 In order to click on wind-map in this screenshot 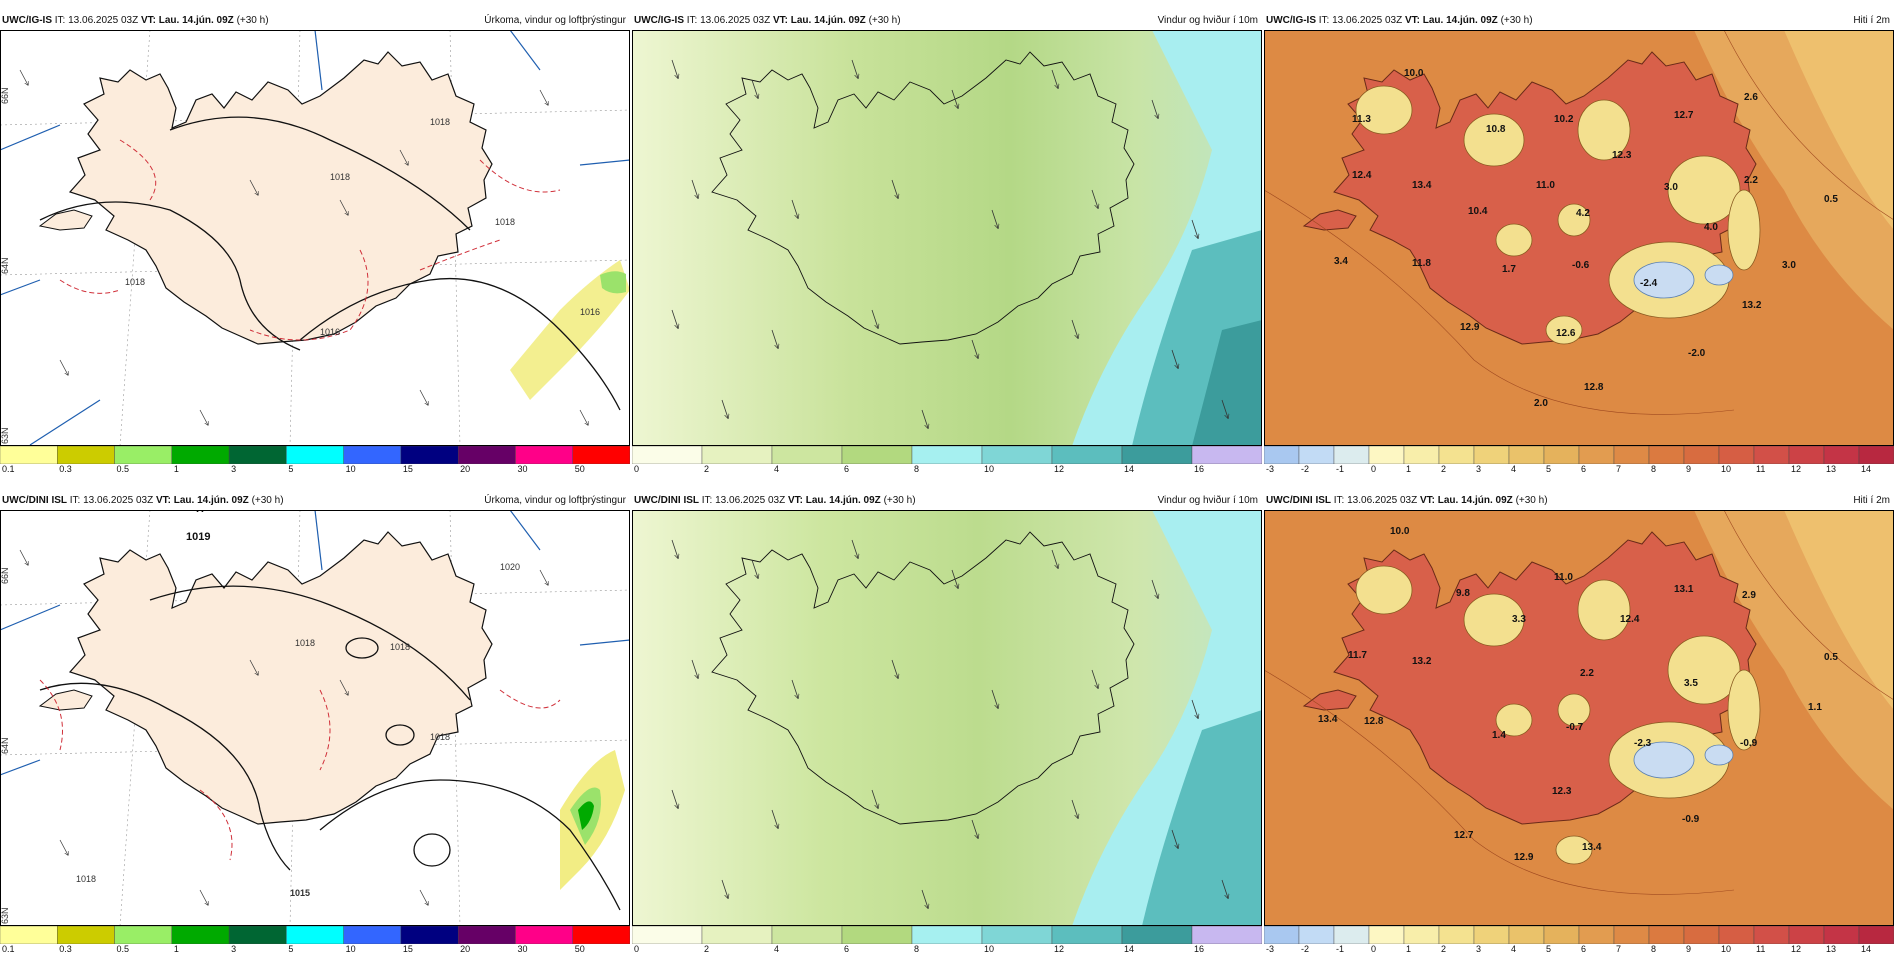, I will do `click(947, 718)`.